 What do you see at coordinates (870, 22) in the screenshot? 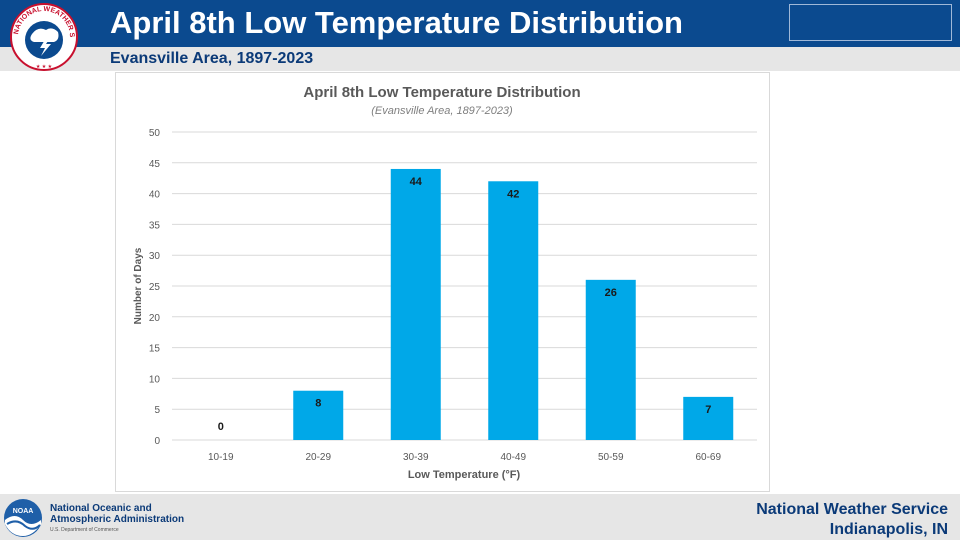
I see `header-box` at bounding box center [870, 22].